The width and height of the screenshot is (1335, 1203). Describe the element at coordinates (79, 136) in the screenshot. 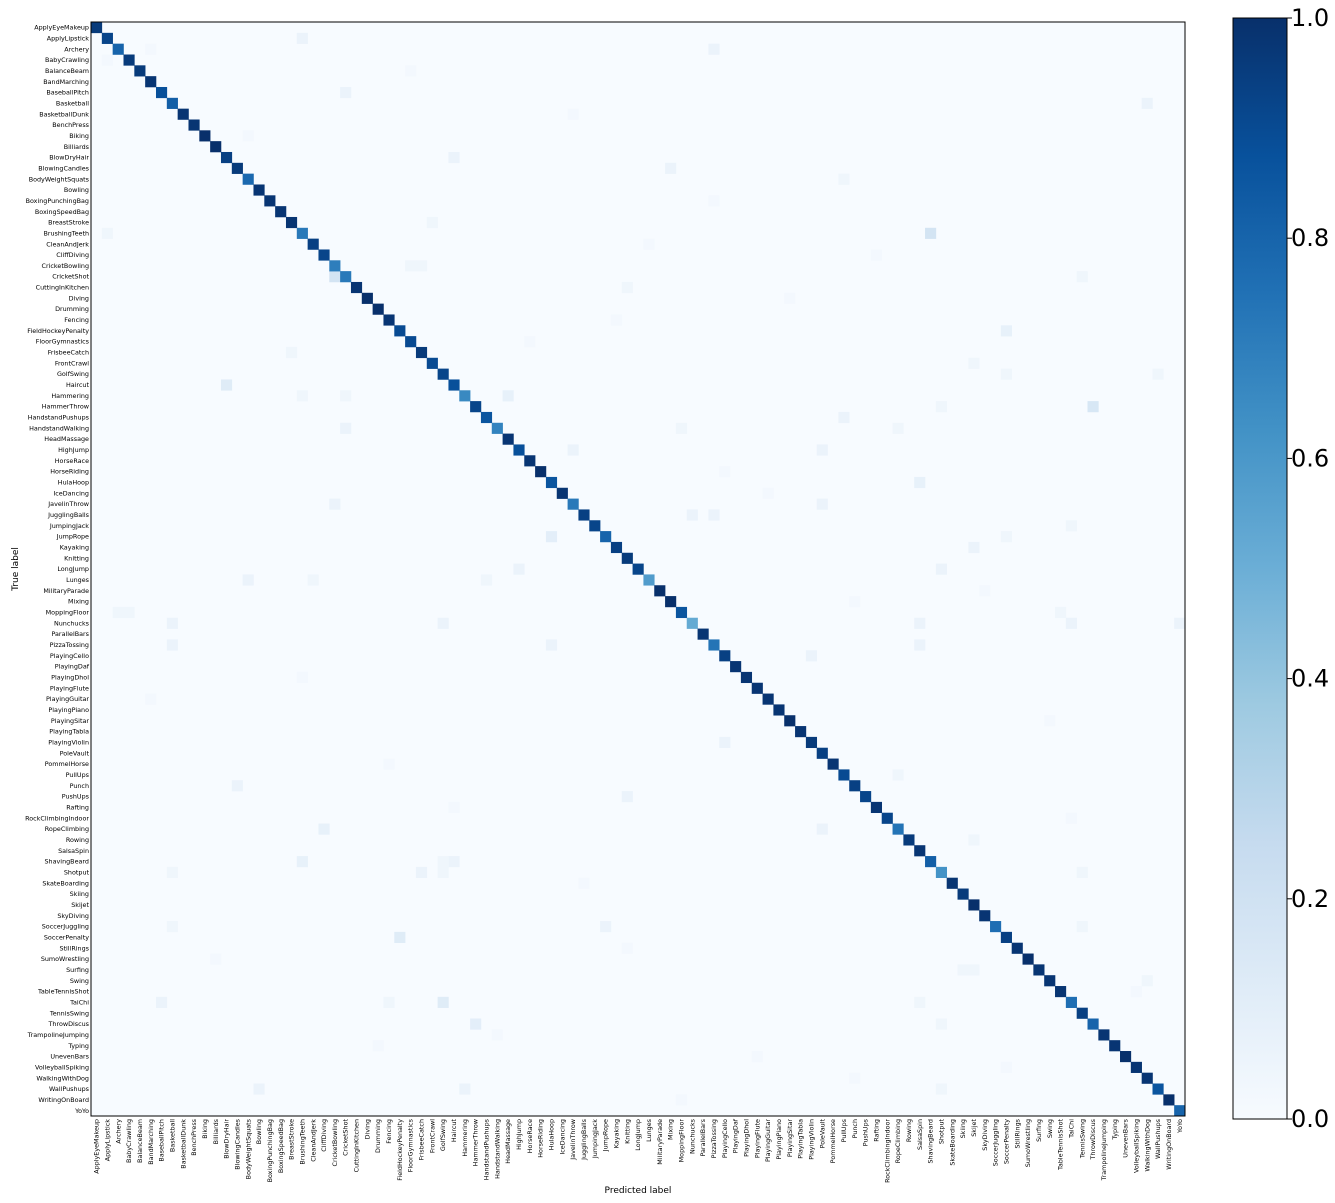

I see `y-tick-label: Biking` at that location.